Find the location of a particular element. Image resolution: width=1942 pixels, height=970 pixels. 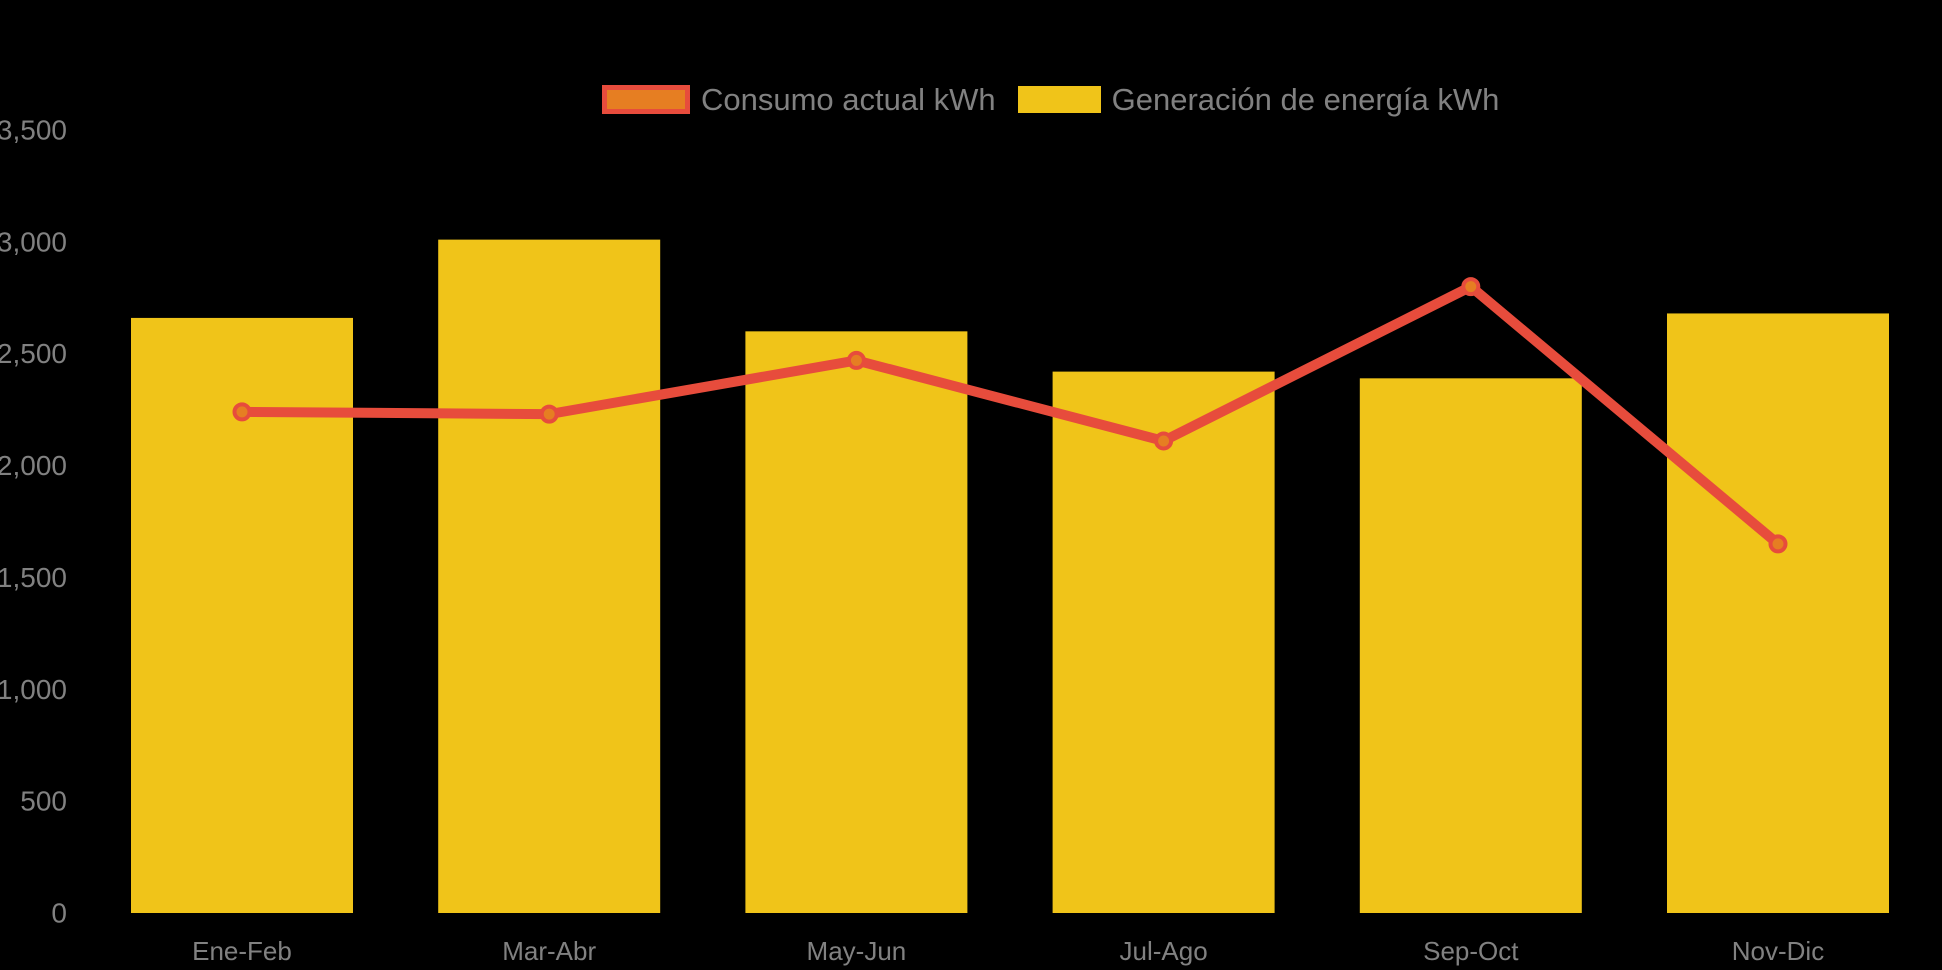

legend-label-generacion: Generación de energía kWh is located at coordinates (1305, 99).